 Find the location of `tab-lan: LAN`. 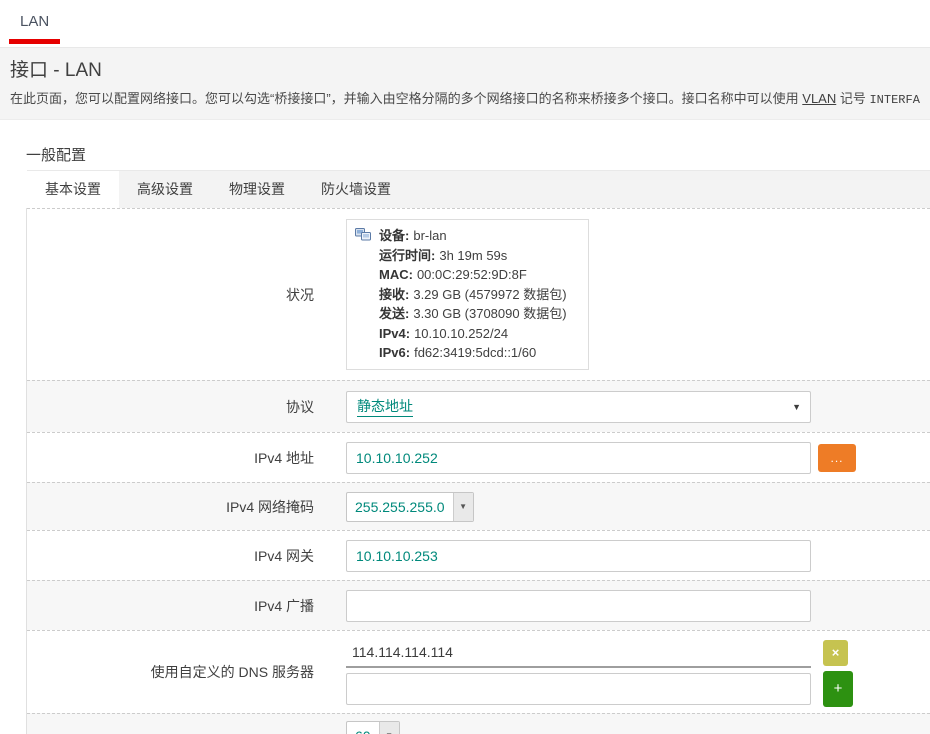

tab-lan: LAN is located at coordinates (34, 21).